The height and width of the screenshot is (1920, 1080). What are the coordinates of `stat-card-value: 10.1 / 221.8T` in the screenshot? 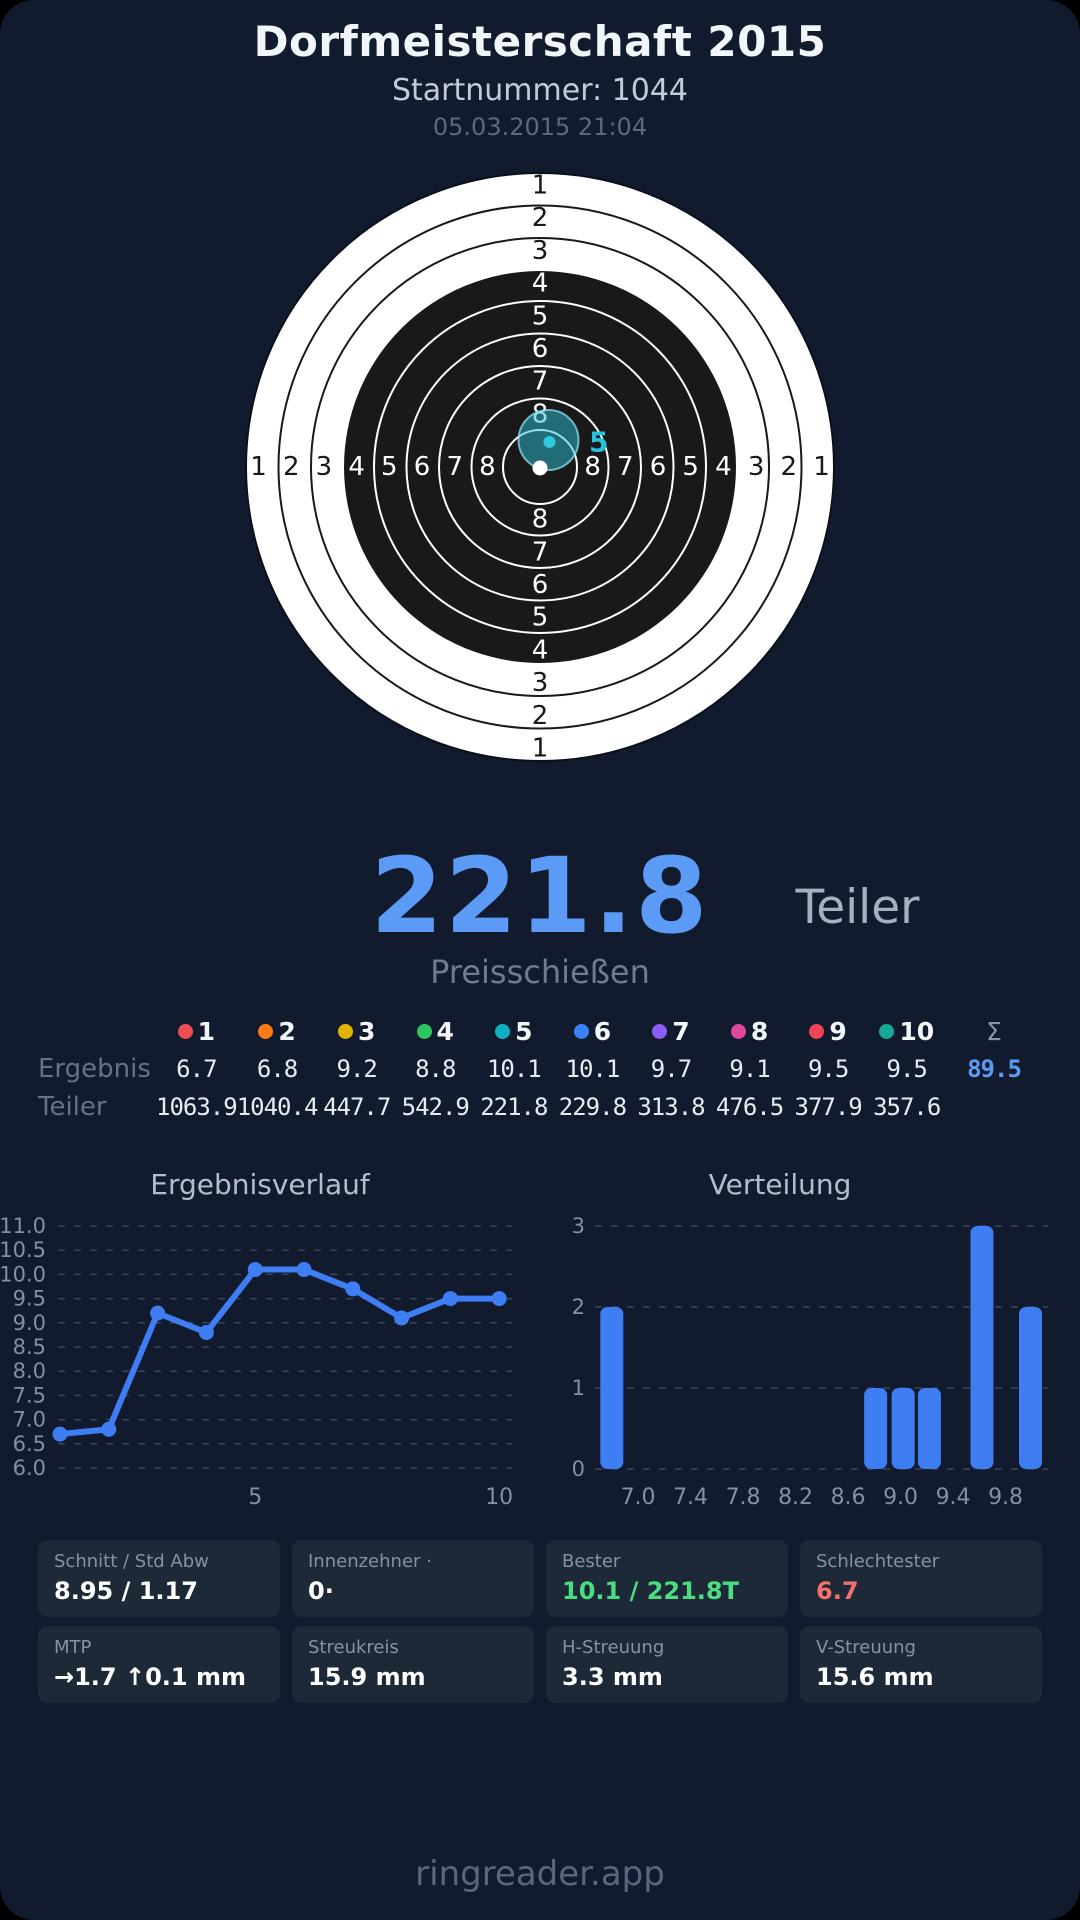 It's located at (650, 1590).